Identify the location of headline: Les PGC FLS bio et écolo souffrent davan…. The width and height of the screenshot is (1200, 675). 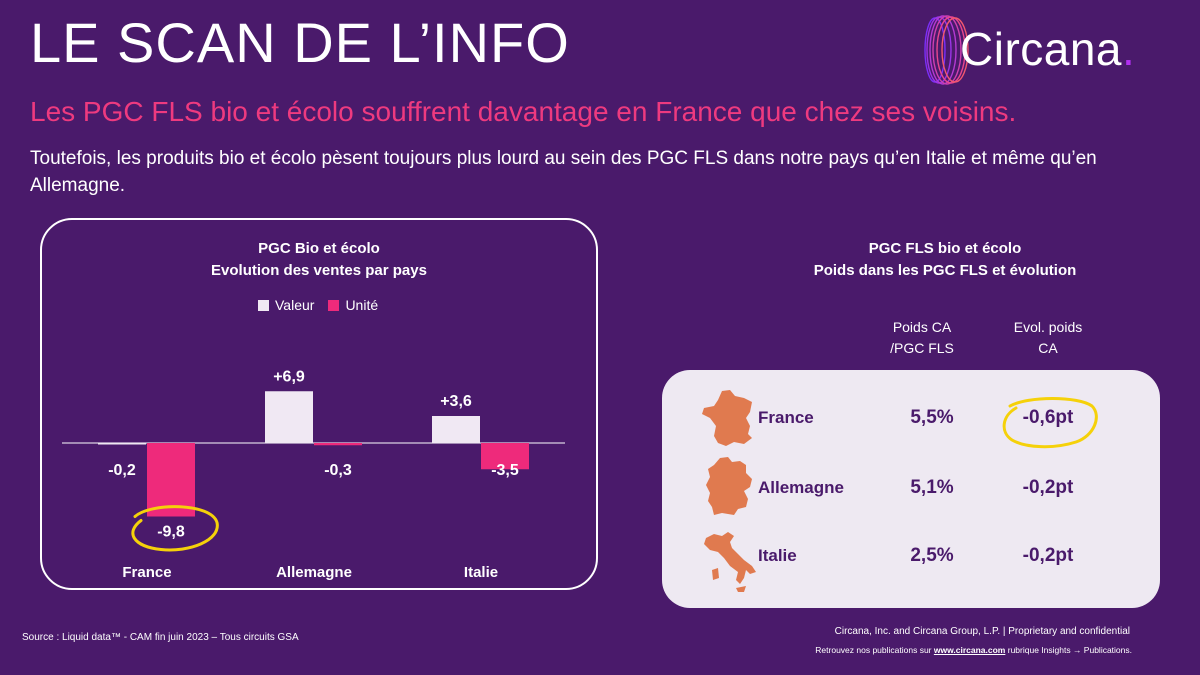
(523, 111).